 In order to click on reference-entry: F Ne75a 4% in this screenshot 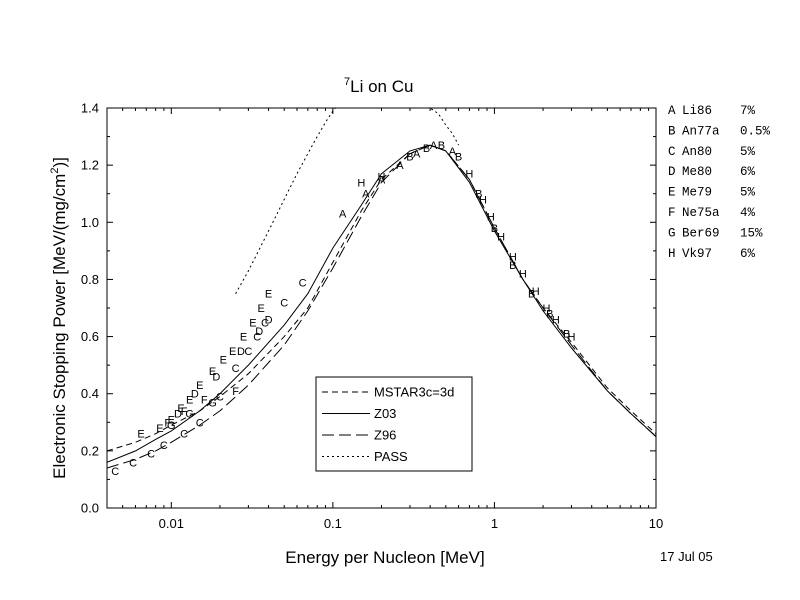, I will do `click(712, 213)`.